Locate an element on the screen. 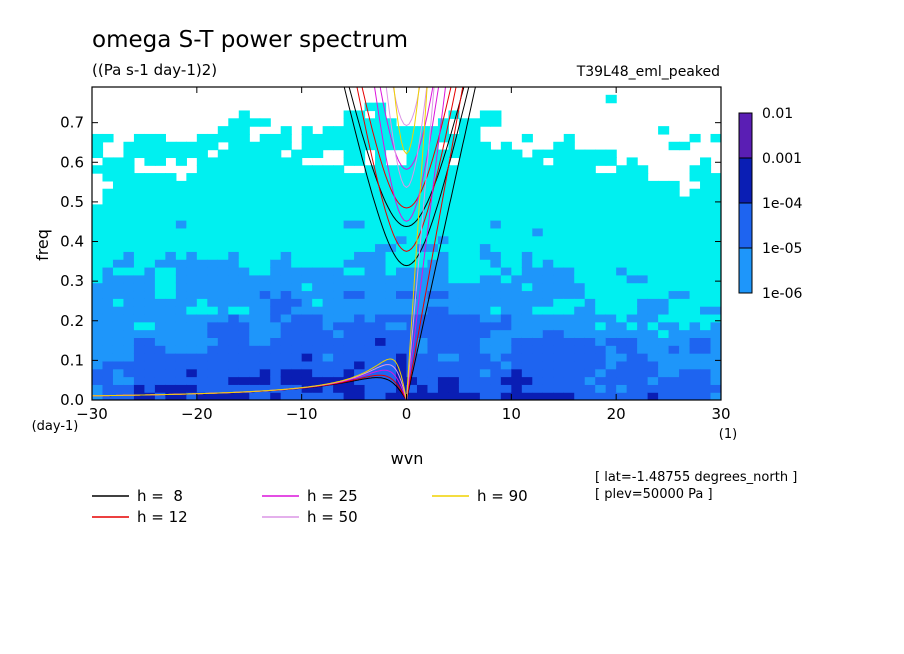  colorbar-label: 1e-06 is located at coordinates (782, 294).